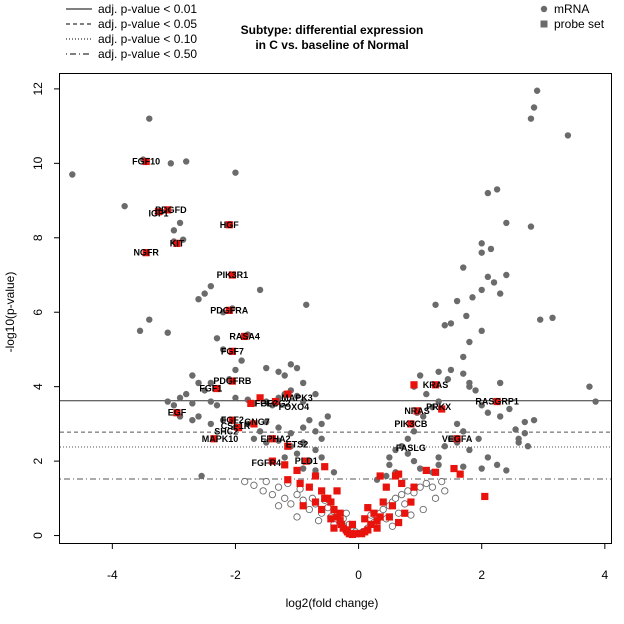 This screenshot has width=624, height=624. Describe the element at coordinates (38, 89) in the screenshot. I see `y-tick-label: 12` at that location.